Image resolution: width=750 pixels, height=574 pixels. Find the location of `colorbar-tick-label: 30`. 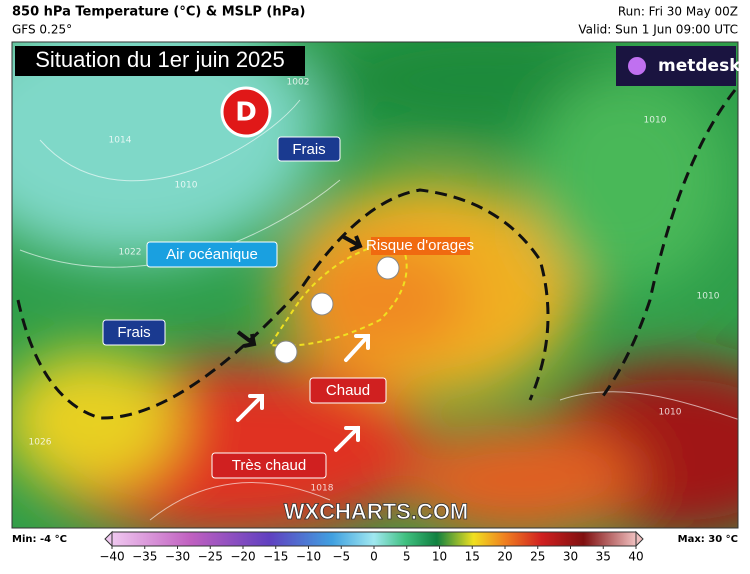

colorbar-tick-label: 30 is located at coordinates (570, 557).